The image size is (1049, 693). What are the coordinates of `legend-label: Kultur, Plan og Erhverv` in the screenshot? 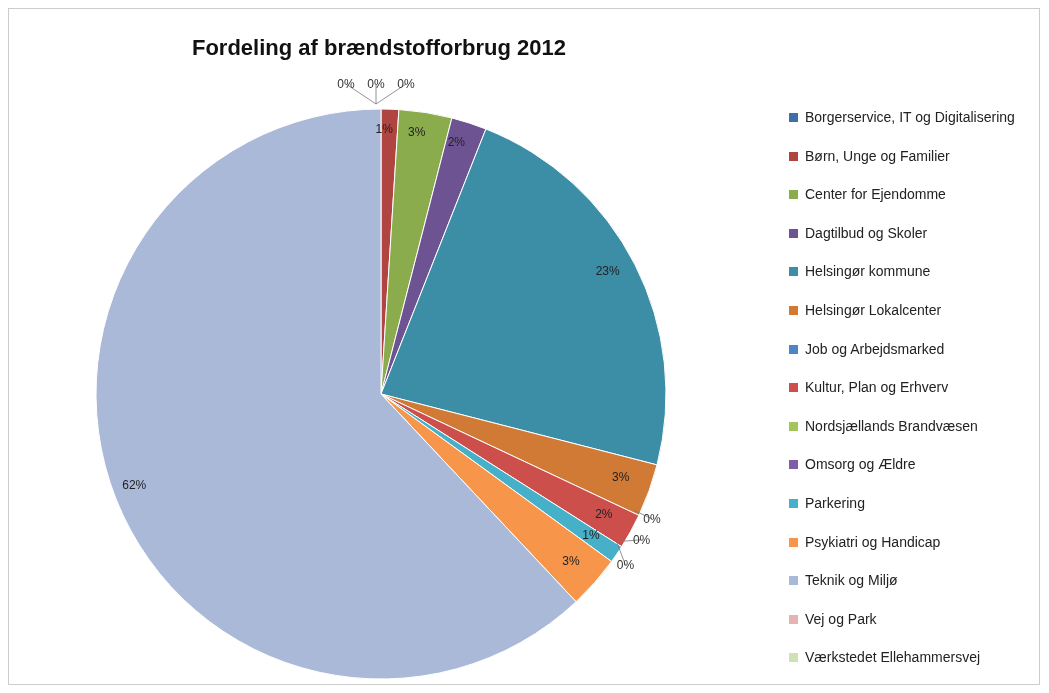 It's located at (877, 388).